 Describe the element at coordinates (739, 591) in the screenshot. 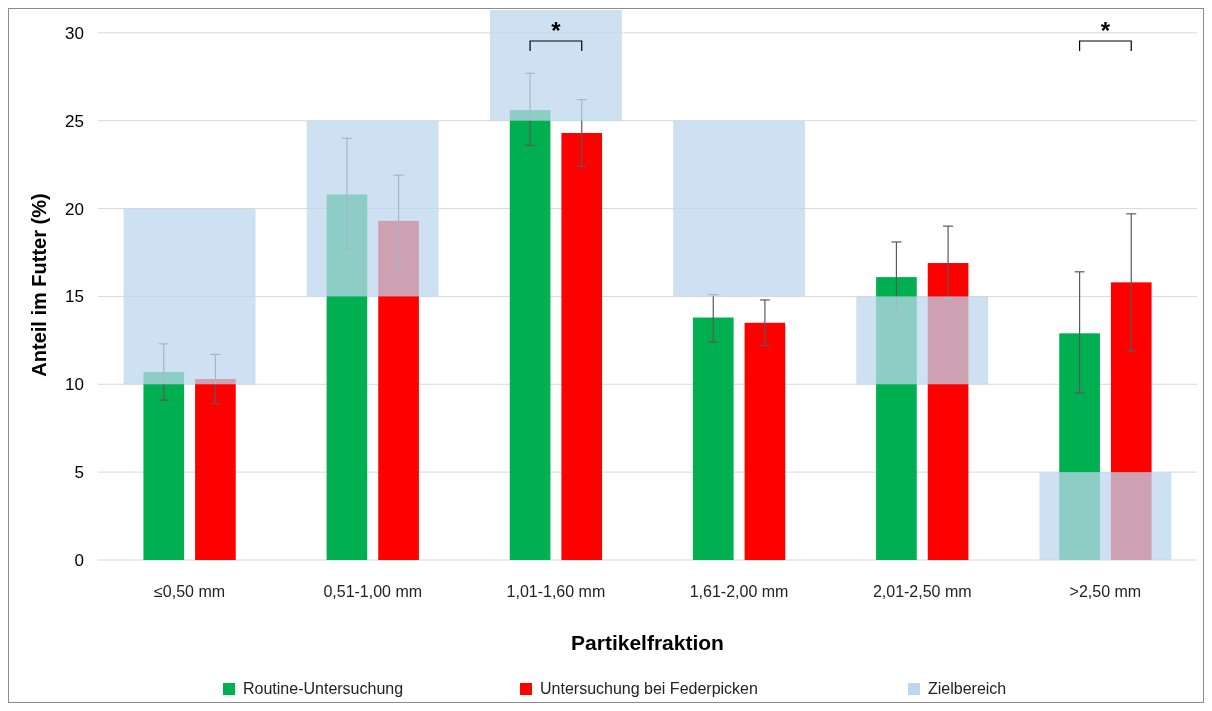

I see `x-tick-label: 1,61-2,00 mm` at that location.